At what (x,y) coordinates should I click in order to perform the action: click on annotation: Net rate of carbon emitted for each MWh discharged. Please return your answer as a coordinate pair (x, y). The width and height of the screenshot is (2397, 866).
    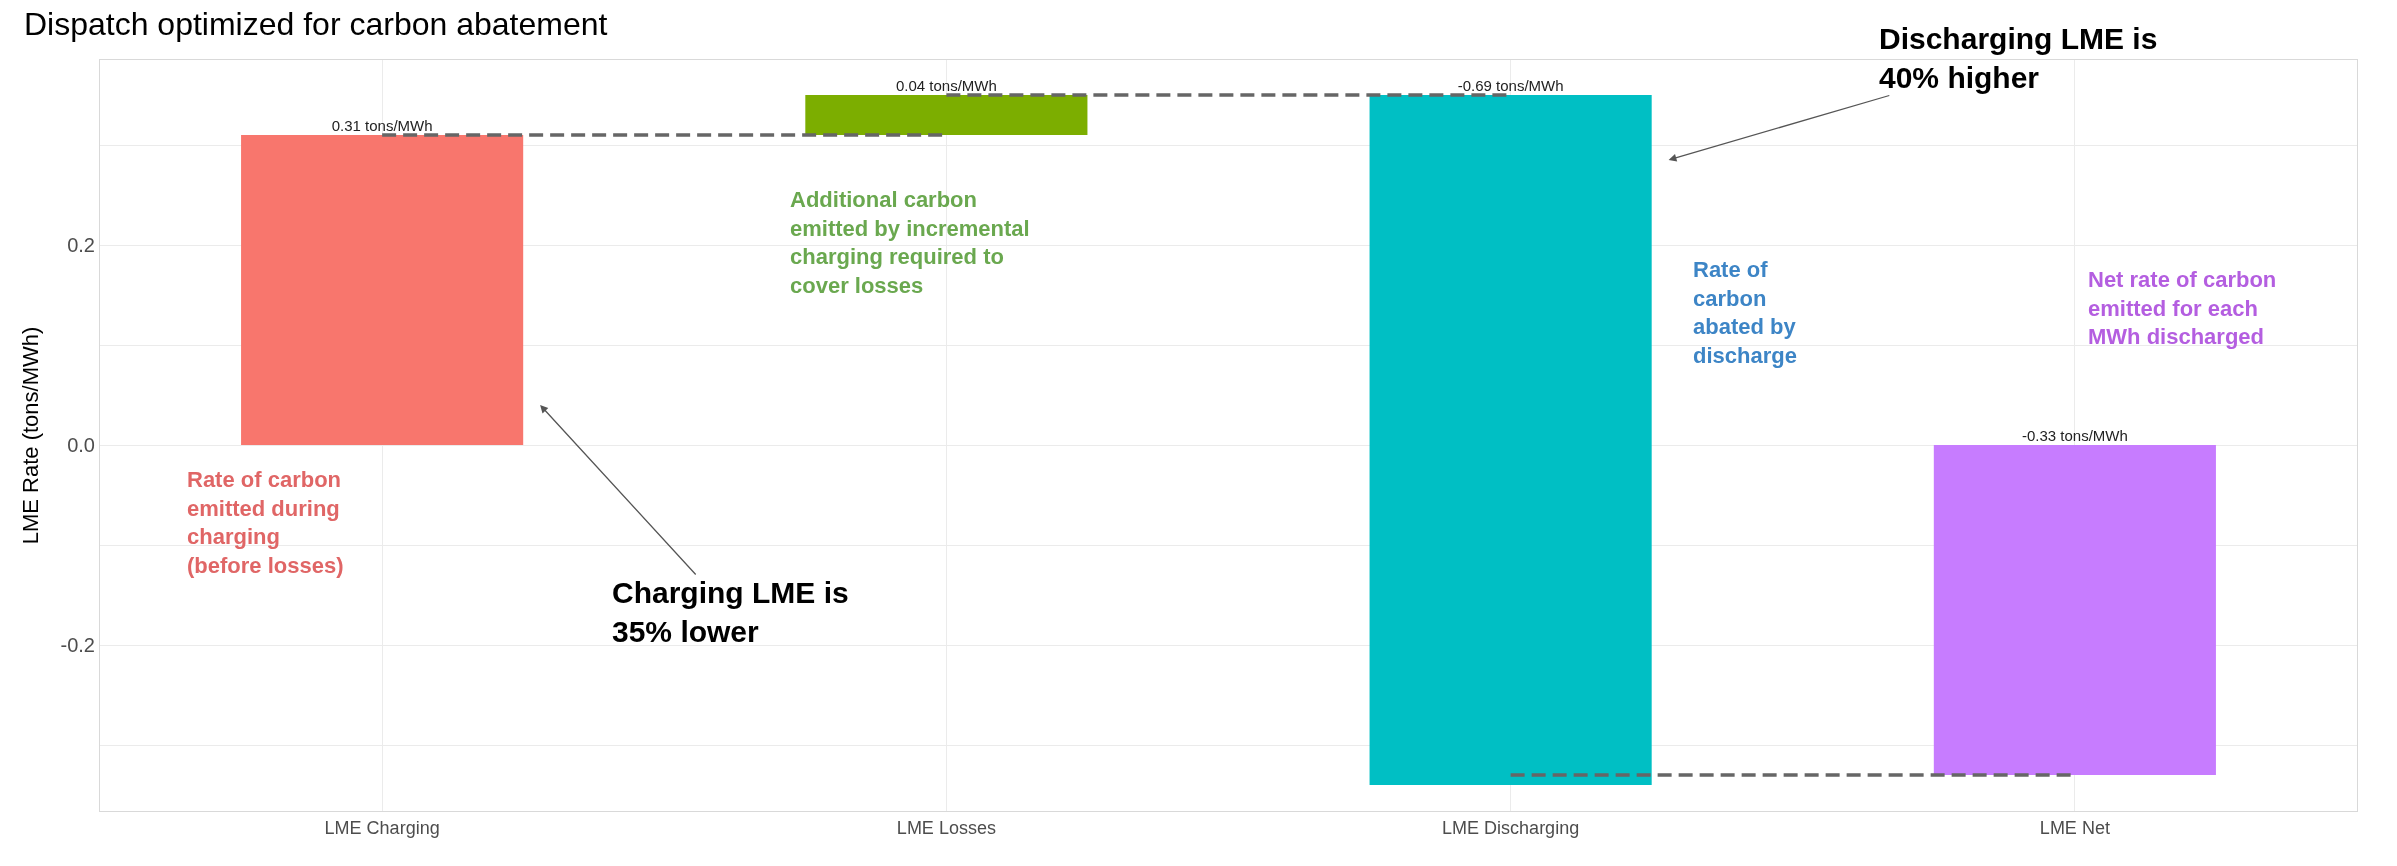
    Looking at the image, I should click on (2182, 308).